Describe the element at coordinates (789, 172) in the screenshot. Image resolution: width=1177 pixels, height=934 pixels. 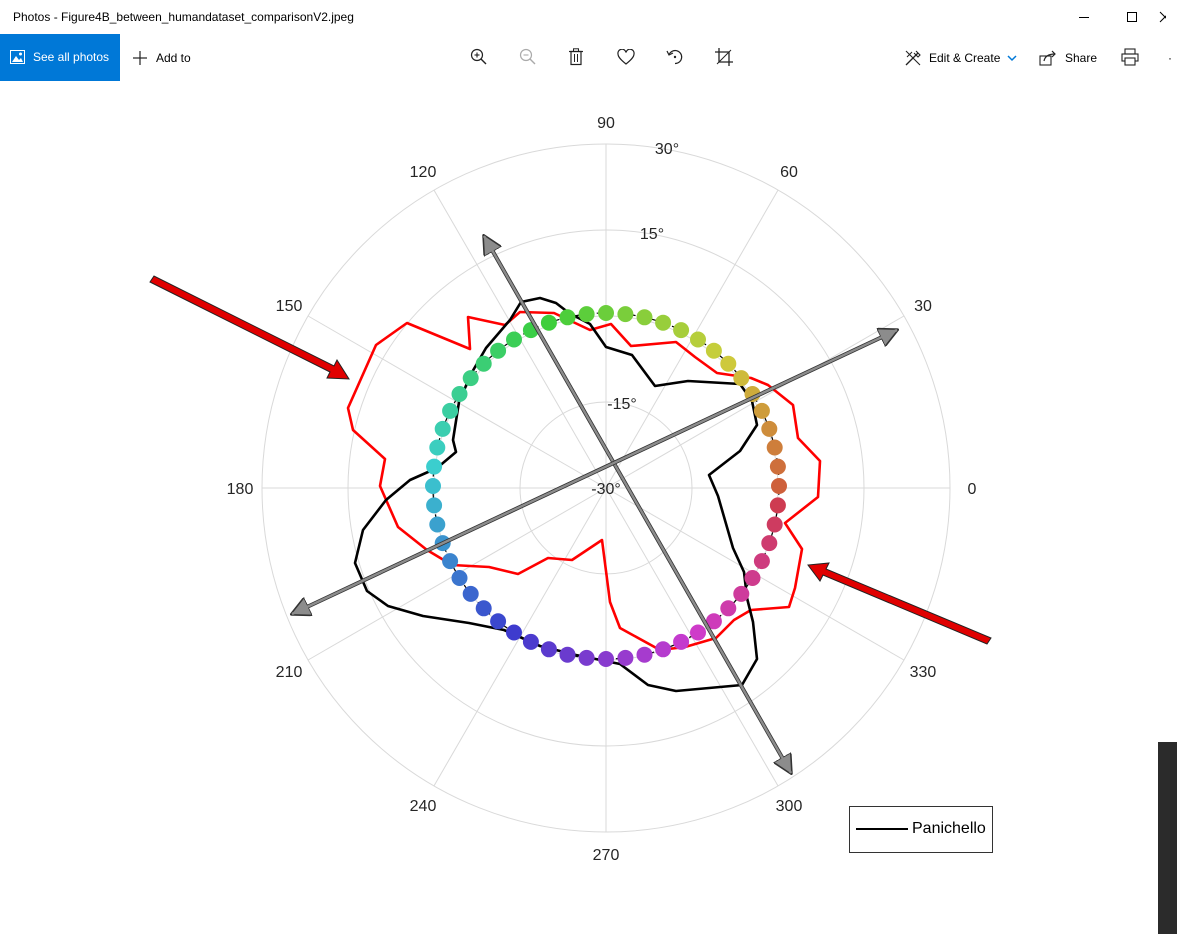
I see `angle-tick-label: 60` at that location.